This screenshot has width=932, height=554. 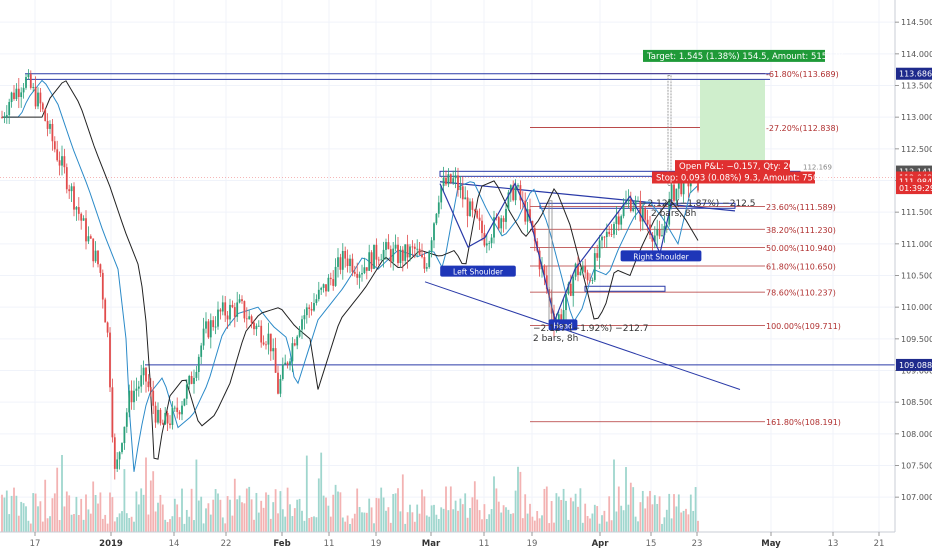 I want to click on x-tick-label: Feb, so click(x=281, y=544).